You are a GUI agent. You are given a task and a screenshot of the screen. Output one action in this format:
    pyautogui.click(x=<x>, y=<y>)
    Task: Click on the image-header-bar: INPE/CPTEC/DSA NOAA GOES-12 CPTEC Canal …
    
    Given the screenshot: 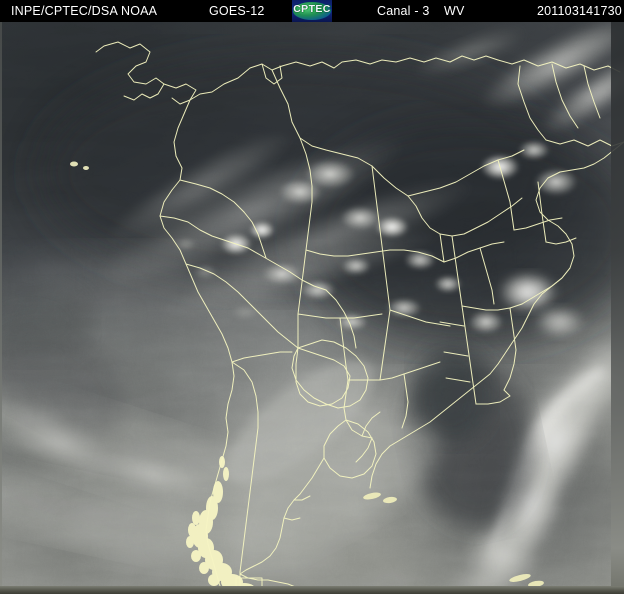 What is the action you would take?
    pyautogui.click(x=312, y=11)
    